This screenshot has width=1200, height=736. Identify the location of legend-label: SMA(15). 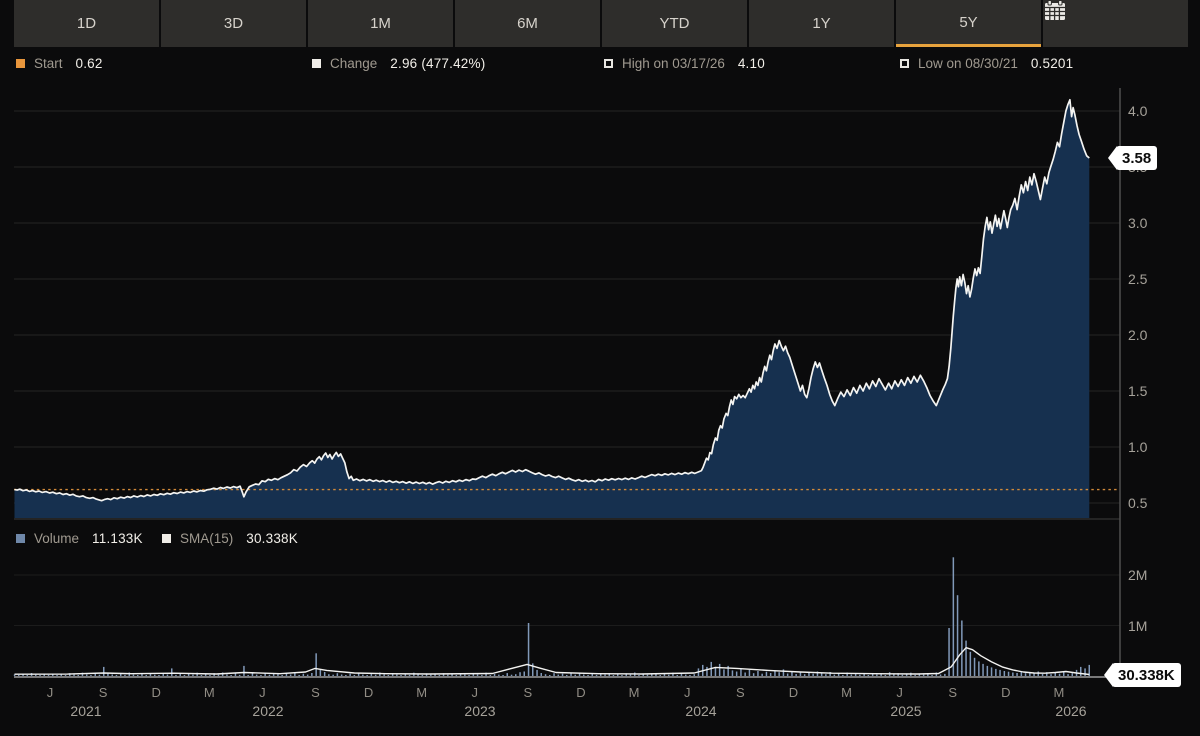
(207, 538).